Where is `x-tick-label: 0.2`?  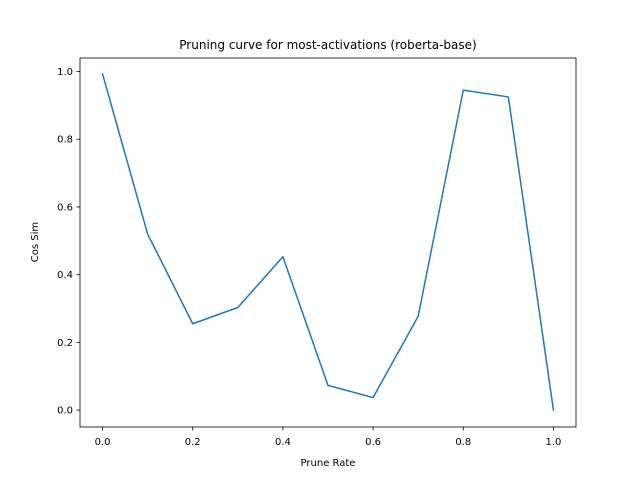
x-tick-label: 0.2 is located at coordinates (193, 442).